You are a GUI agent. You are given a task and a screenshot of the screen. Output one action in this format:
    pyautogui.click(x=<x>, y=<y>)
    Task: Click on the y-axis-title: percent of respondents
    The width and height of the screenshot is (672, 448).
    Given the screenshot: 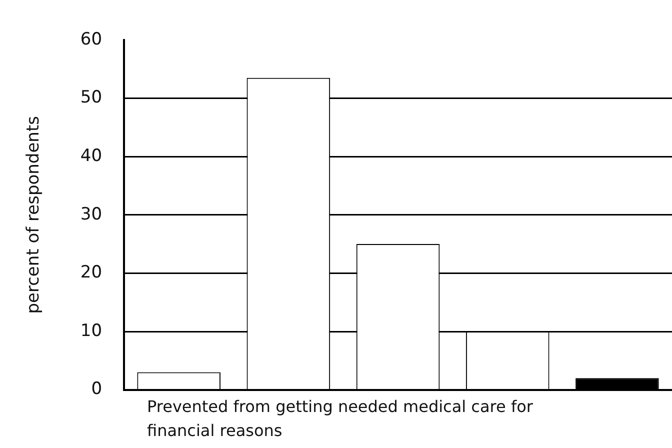 What is the action you would take?
    pyautogui.click(x=34, y=215)
    